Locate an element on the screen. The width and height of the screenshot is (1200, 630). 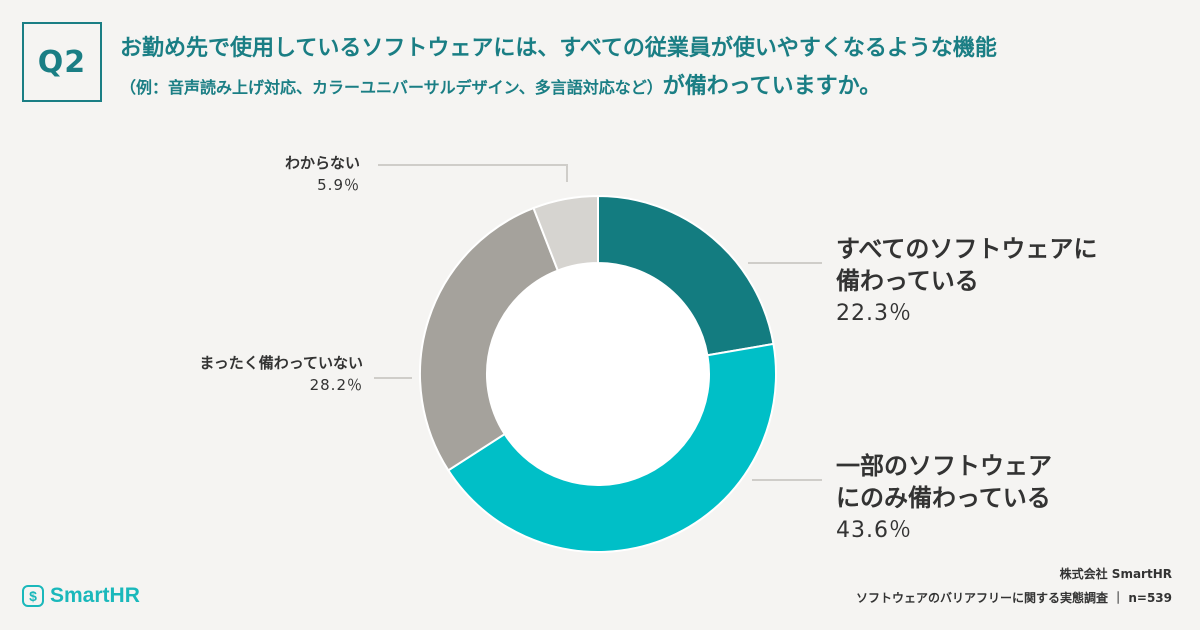
label-all: すべてのソフトウェアに 備わっている 22.3％ is located at coordinates (966, 282).